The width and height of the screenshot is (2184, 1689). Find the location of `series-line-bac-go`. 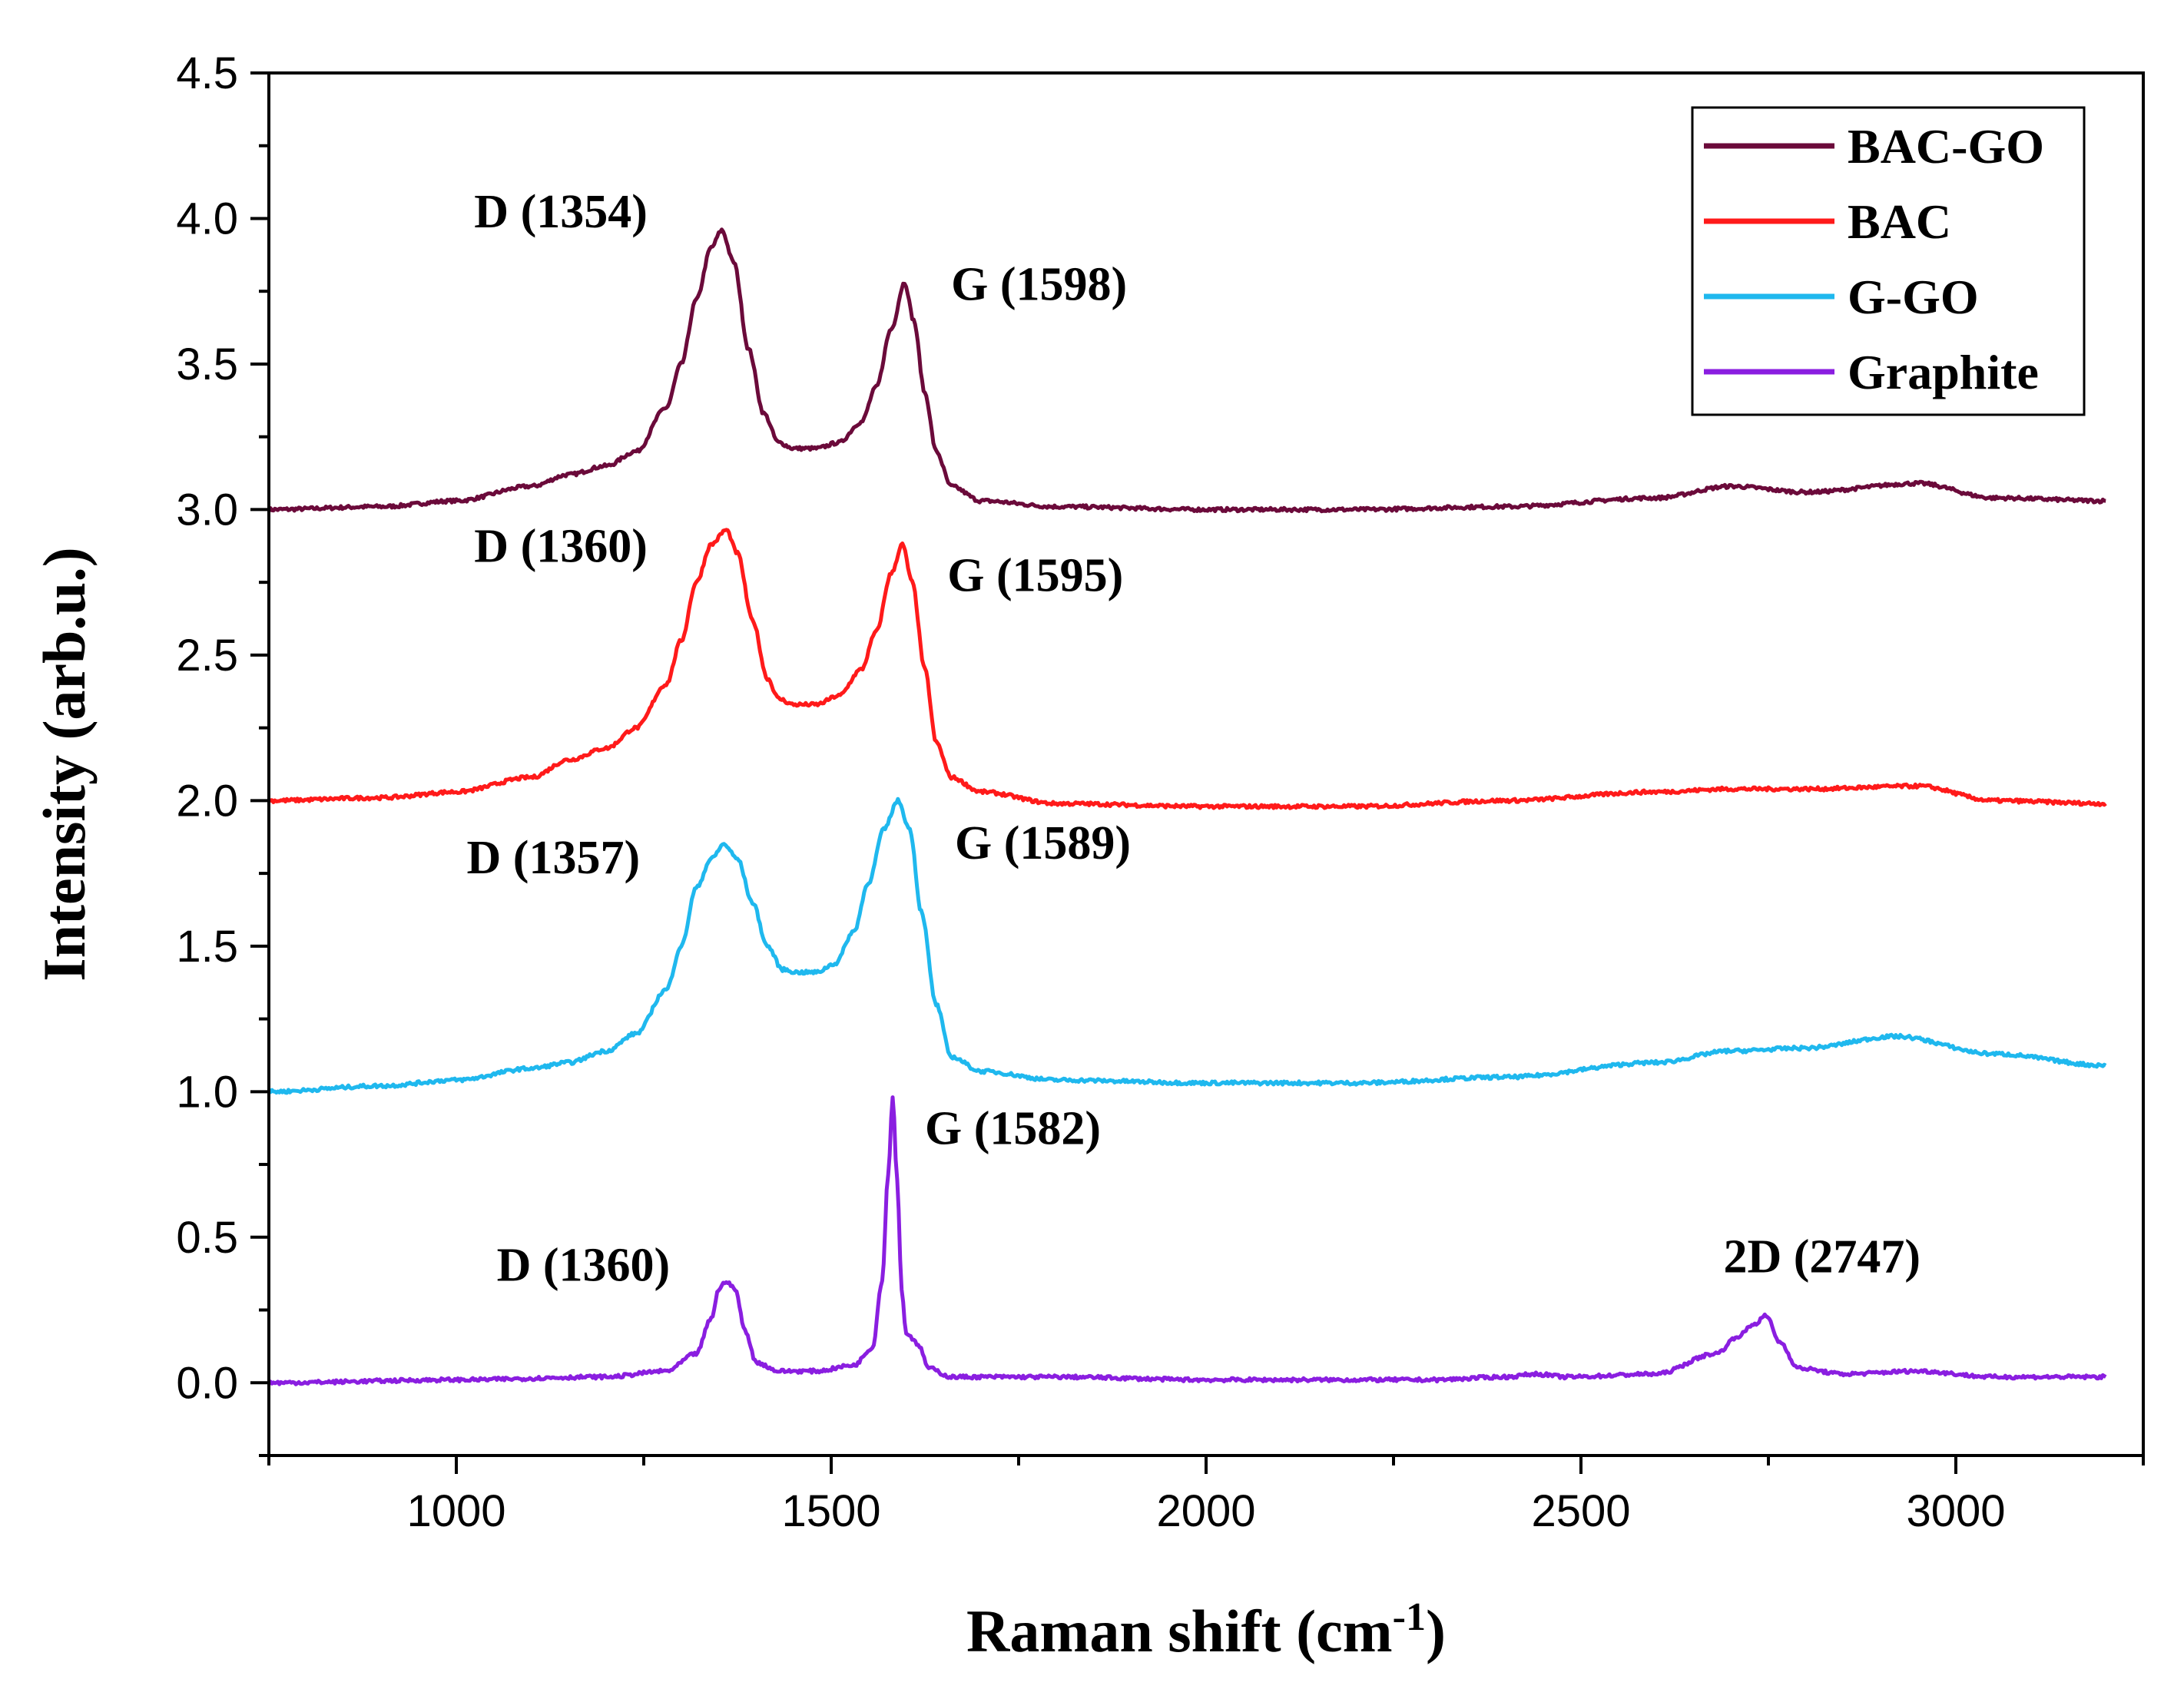

series-line-bac-go is located at coordinates (1186, 370).